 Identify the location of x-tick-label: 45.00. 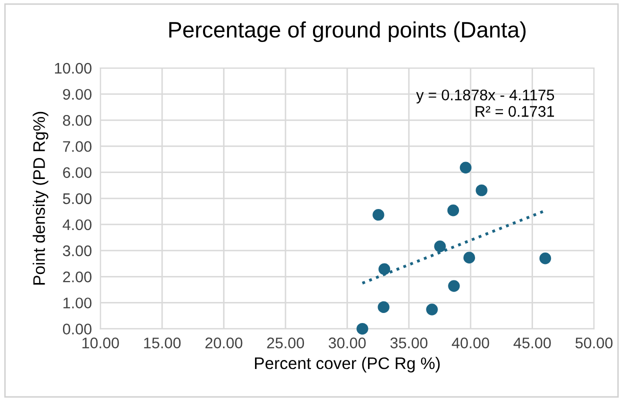
(532, 343).